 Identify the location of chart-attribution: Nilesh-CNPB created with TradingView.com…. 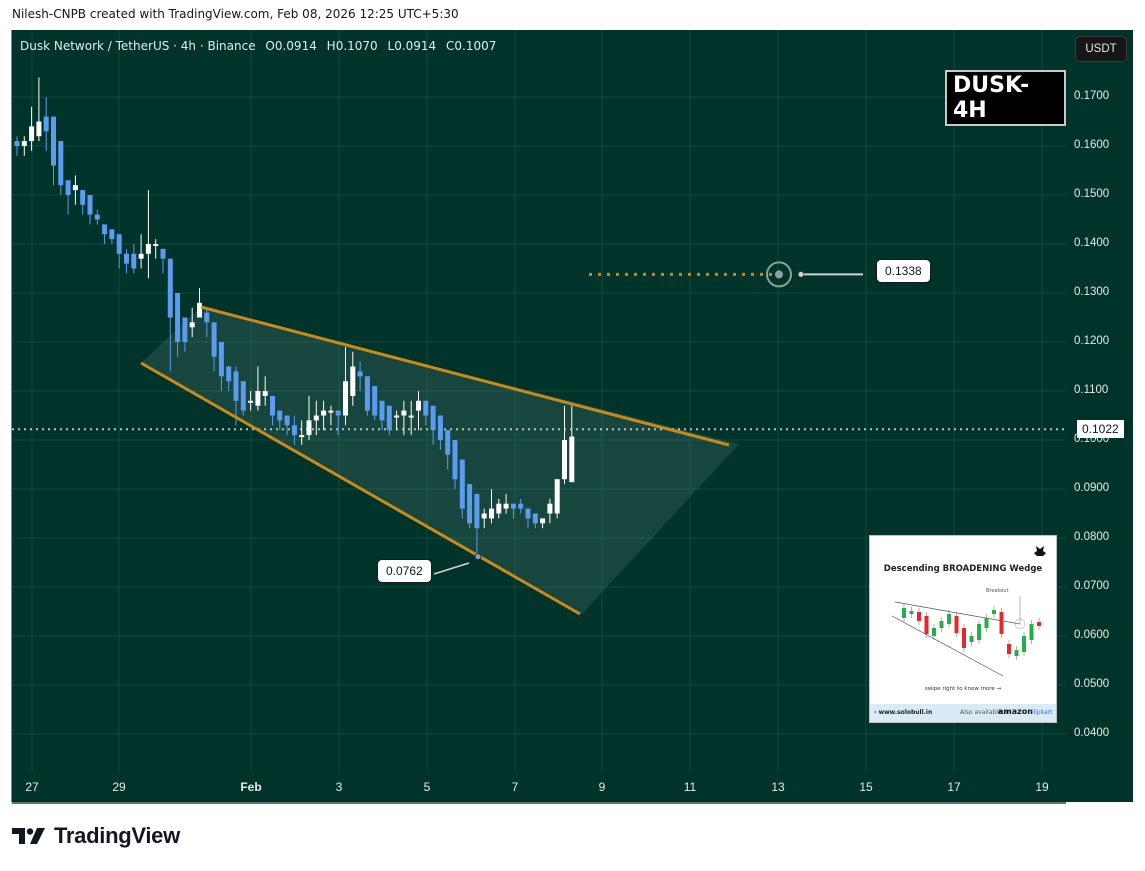
(235, 14).